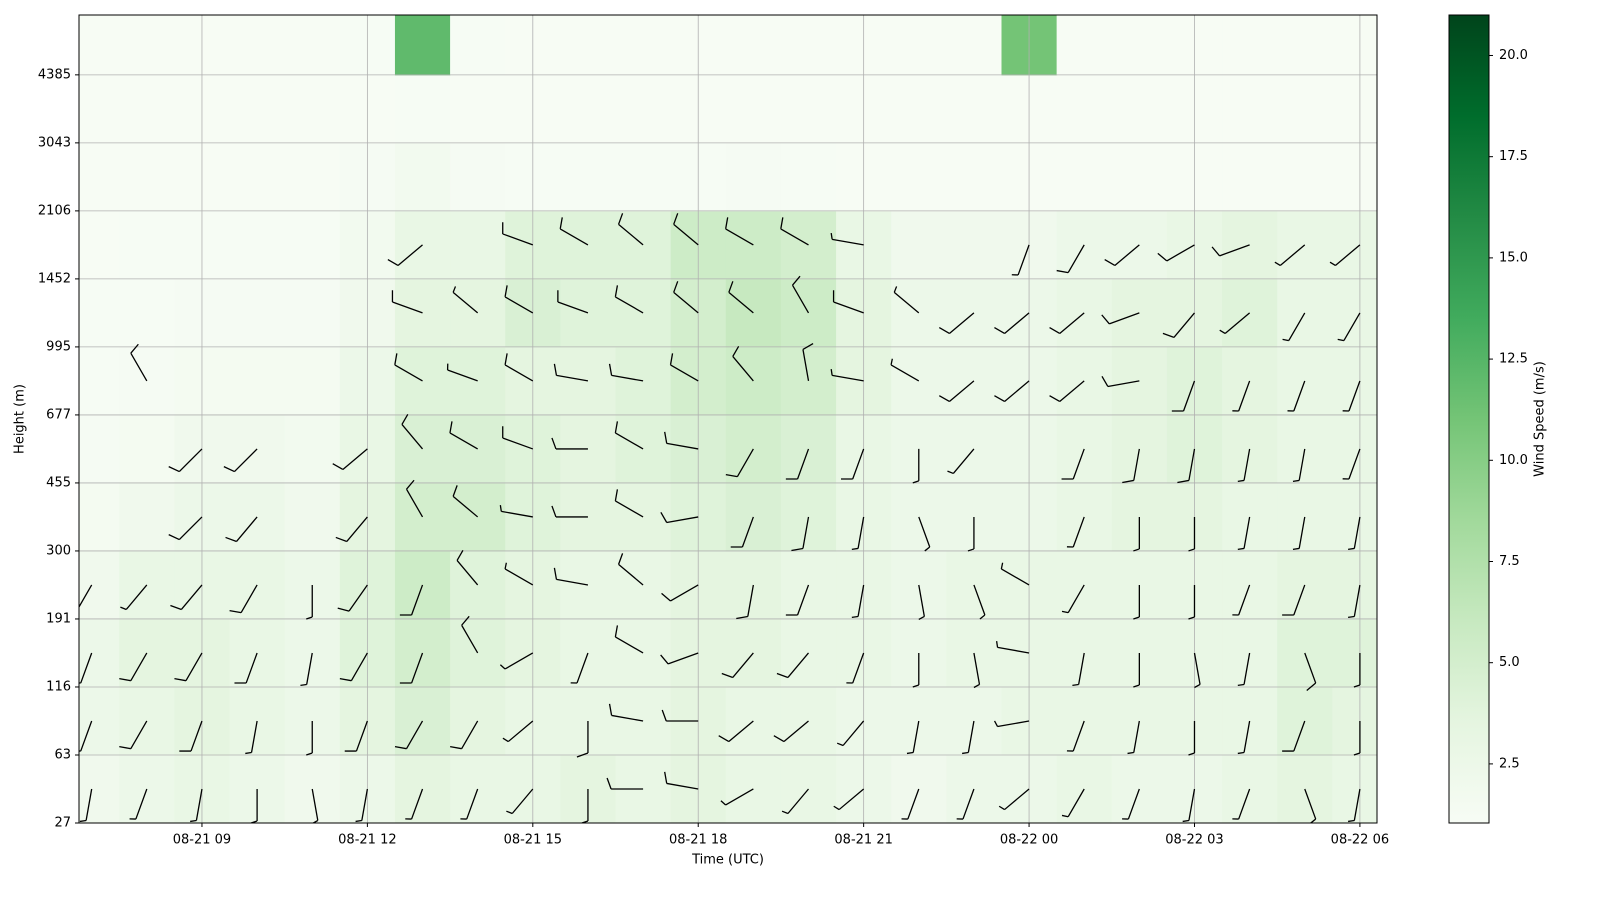 The width and height of the screenshot is (1600, 900). What do you see at coordinates (54, 210) in the screenshot?
I see `y-tick-label: 2106` at bounding box center [54, 210].